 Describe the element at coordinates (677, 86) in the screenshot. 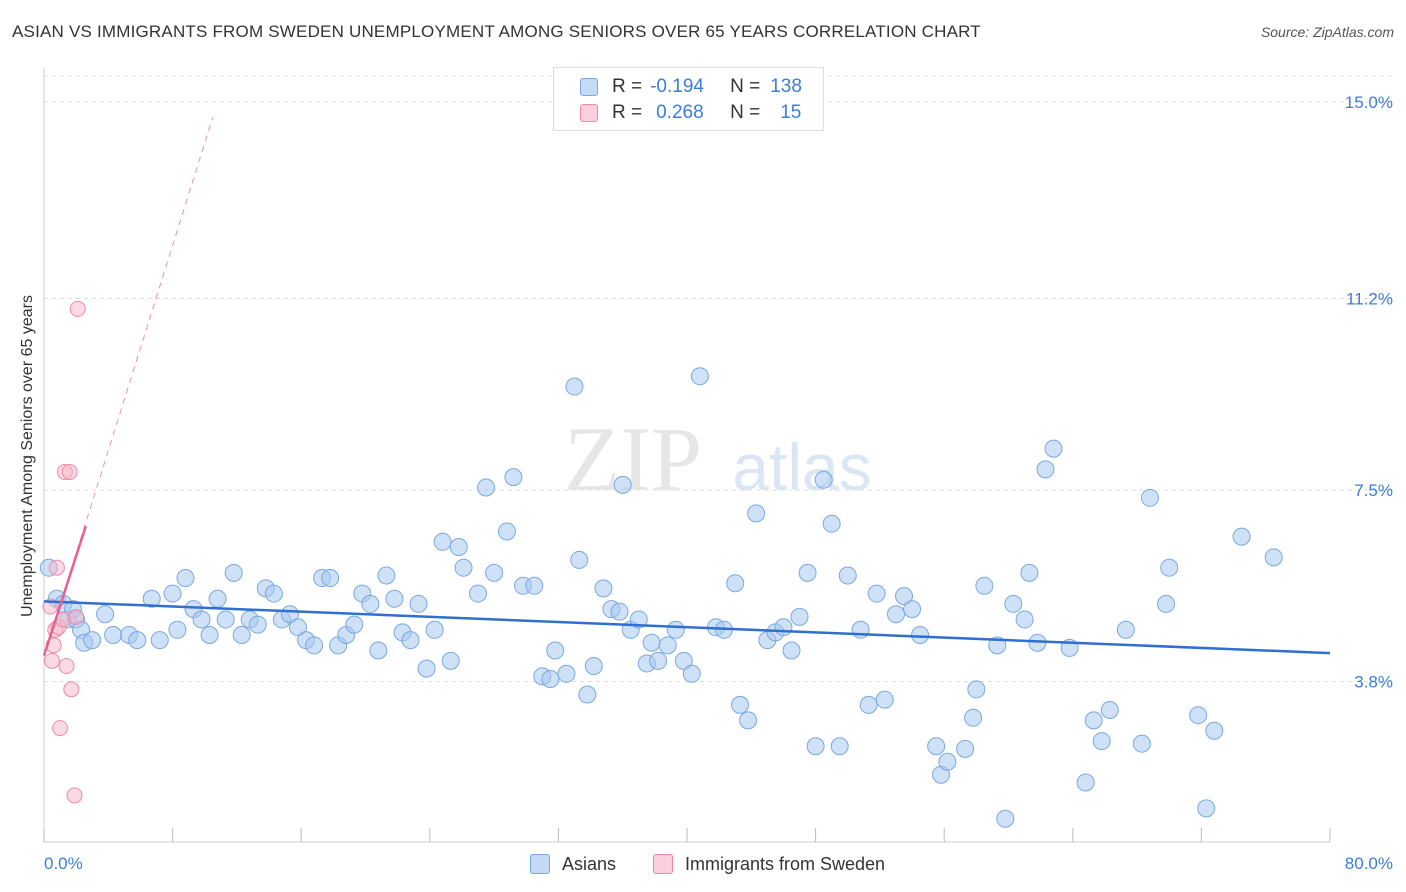

I see `legend-r-value-asians: -0.194` at that location.